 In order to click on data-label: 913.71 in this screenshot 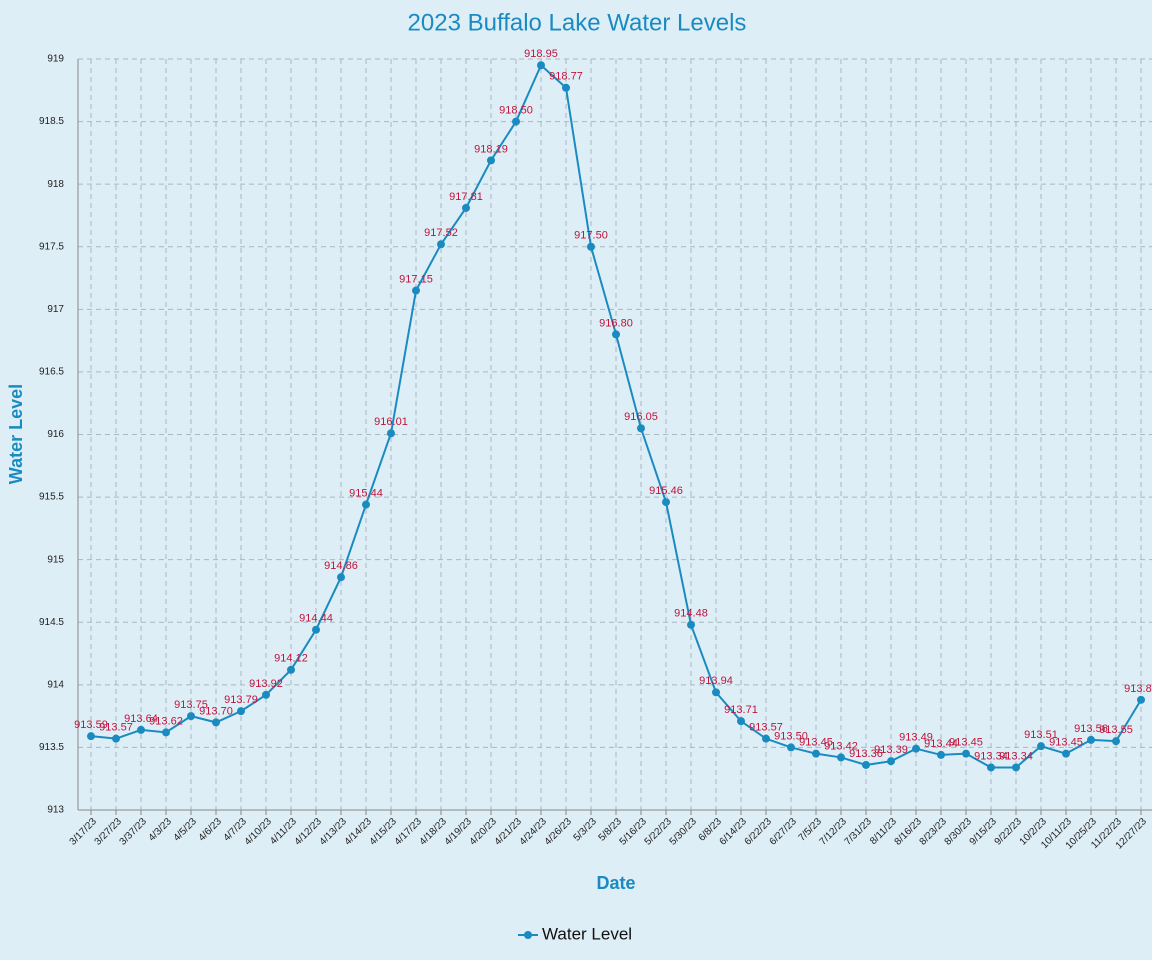, I will do `click(741, 710)`.